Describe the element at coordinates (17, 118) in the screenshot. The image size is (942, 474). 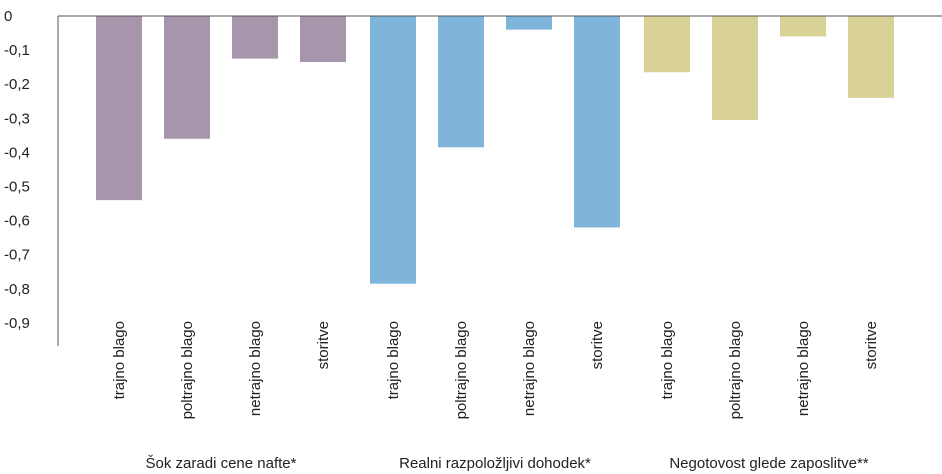
I see `y-tick-label: -0,3` at that location.